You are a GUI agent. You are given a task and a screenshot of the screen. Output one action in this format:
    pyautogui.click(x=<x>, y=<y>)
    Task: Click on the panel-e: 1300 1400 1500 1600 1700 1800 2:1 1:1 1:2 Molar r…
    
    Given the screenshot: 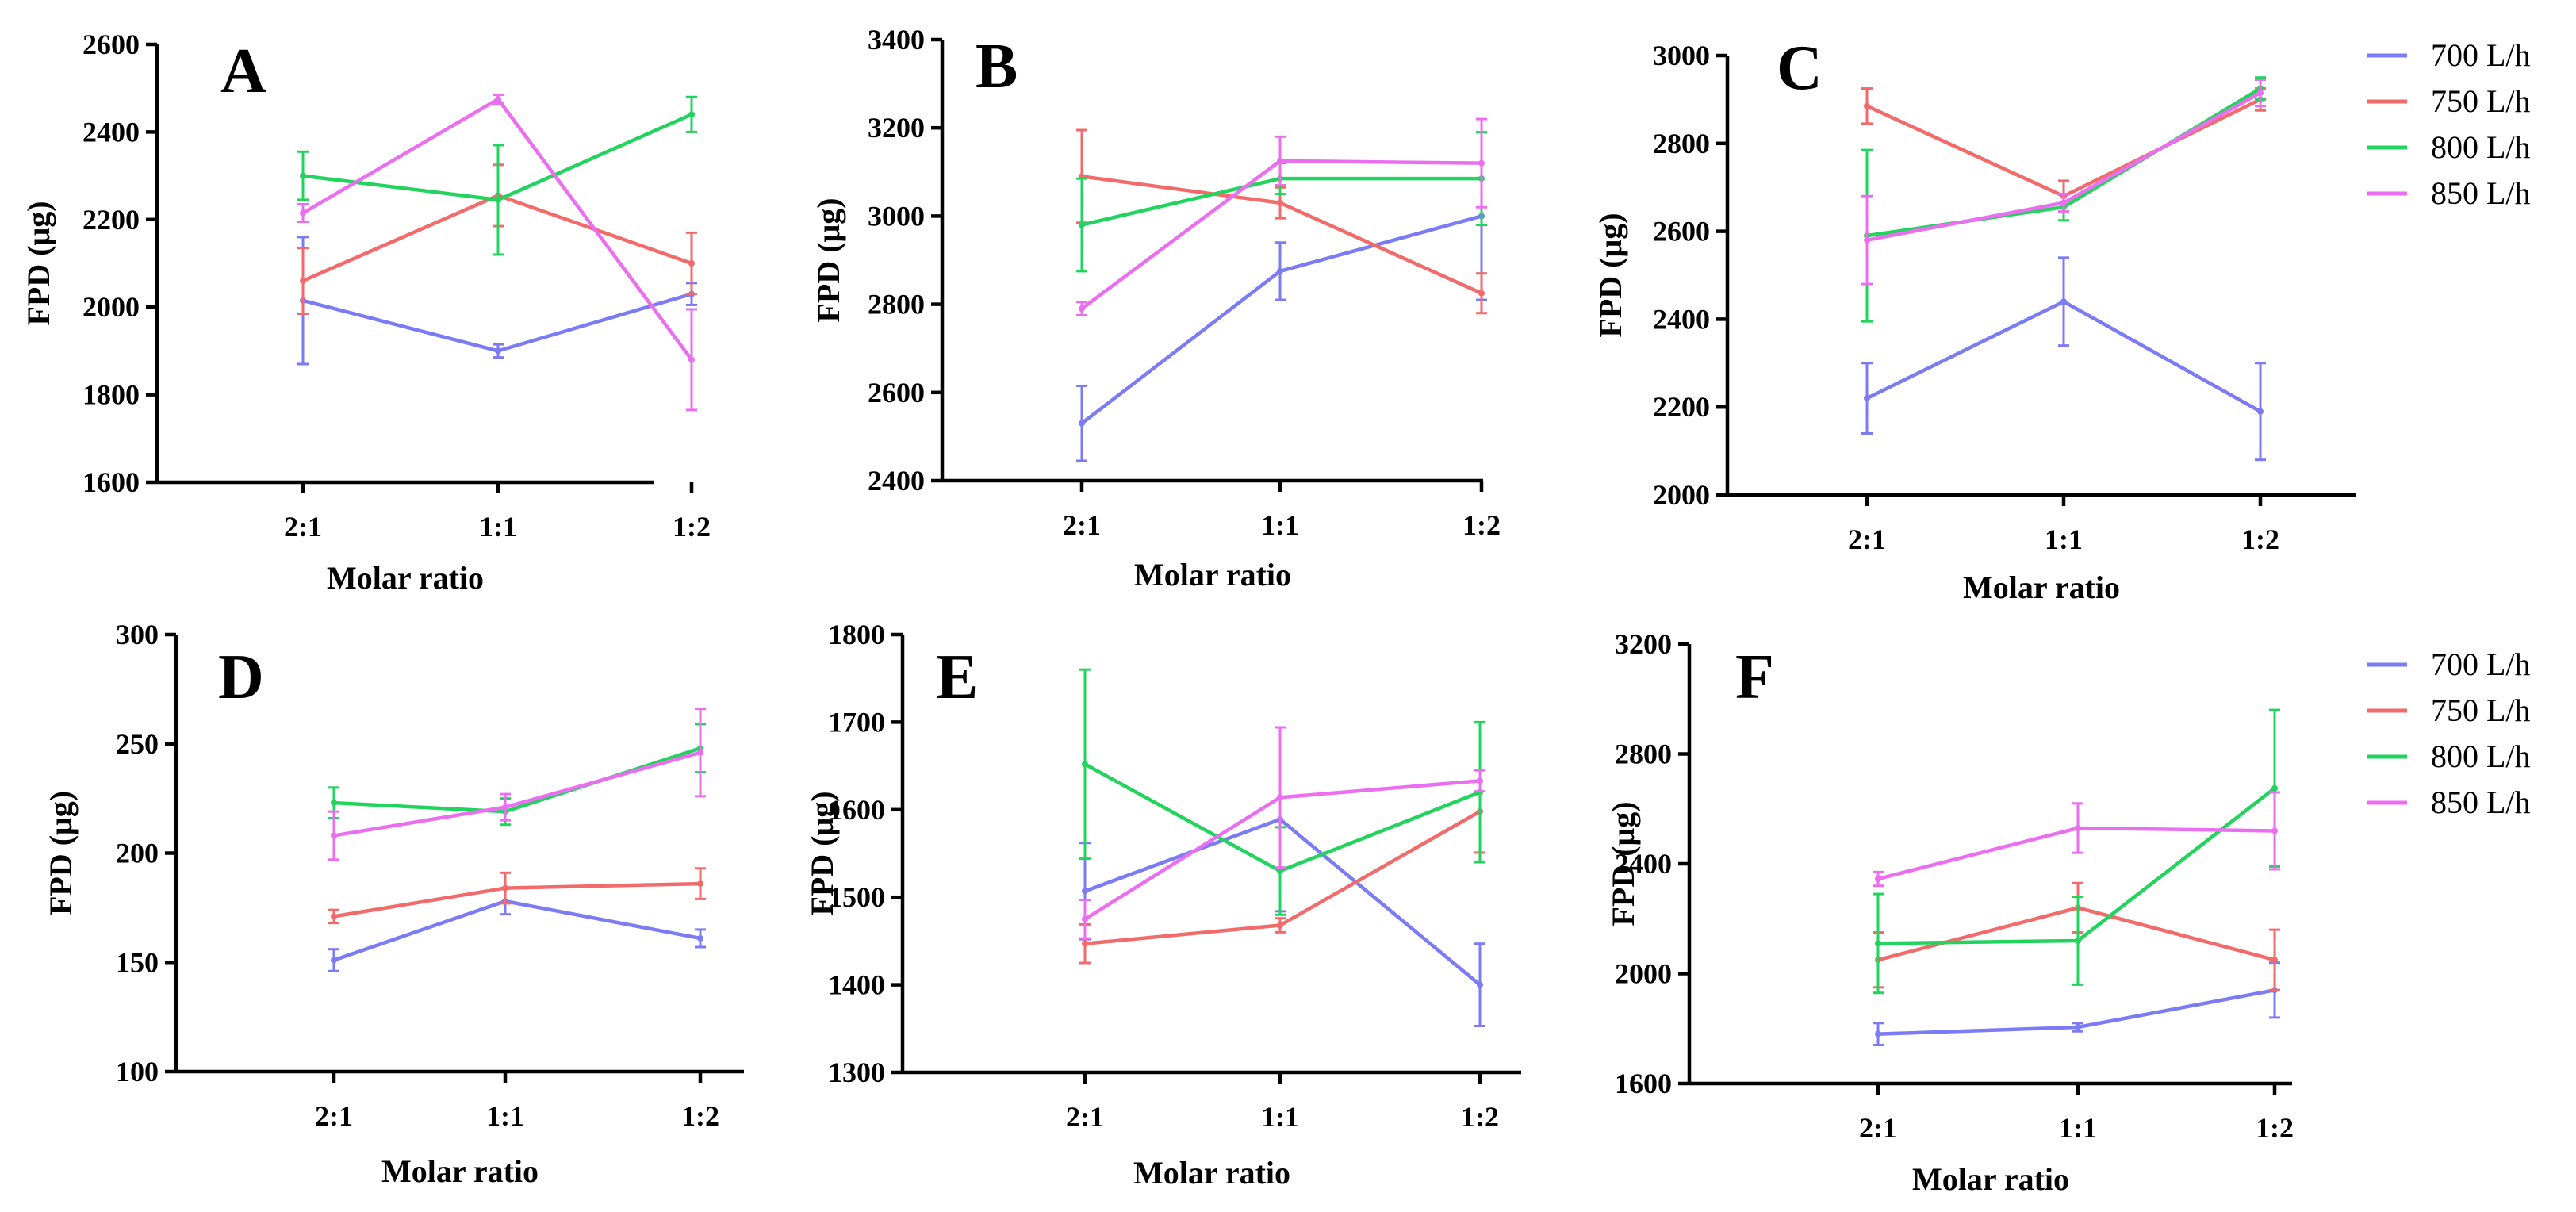 What is the action you would take?
    pyautogui.click(x=1163, y=905)
    